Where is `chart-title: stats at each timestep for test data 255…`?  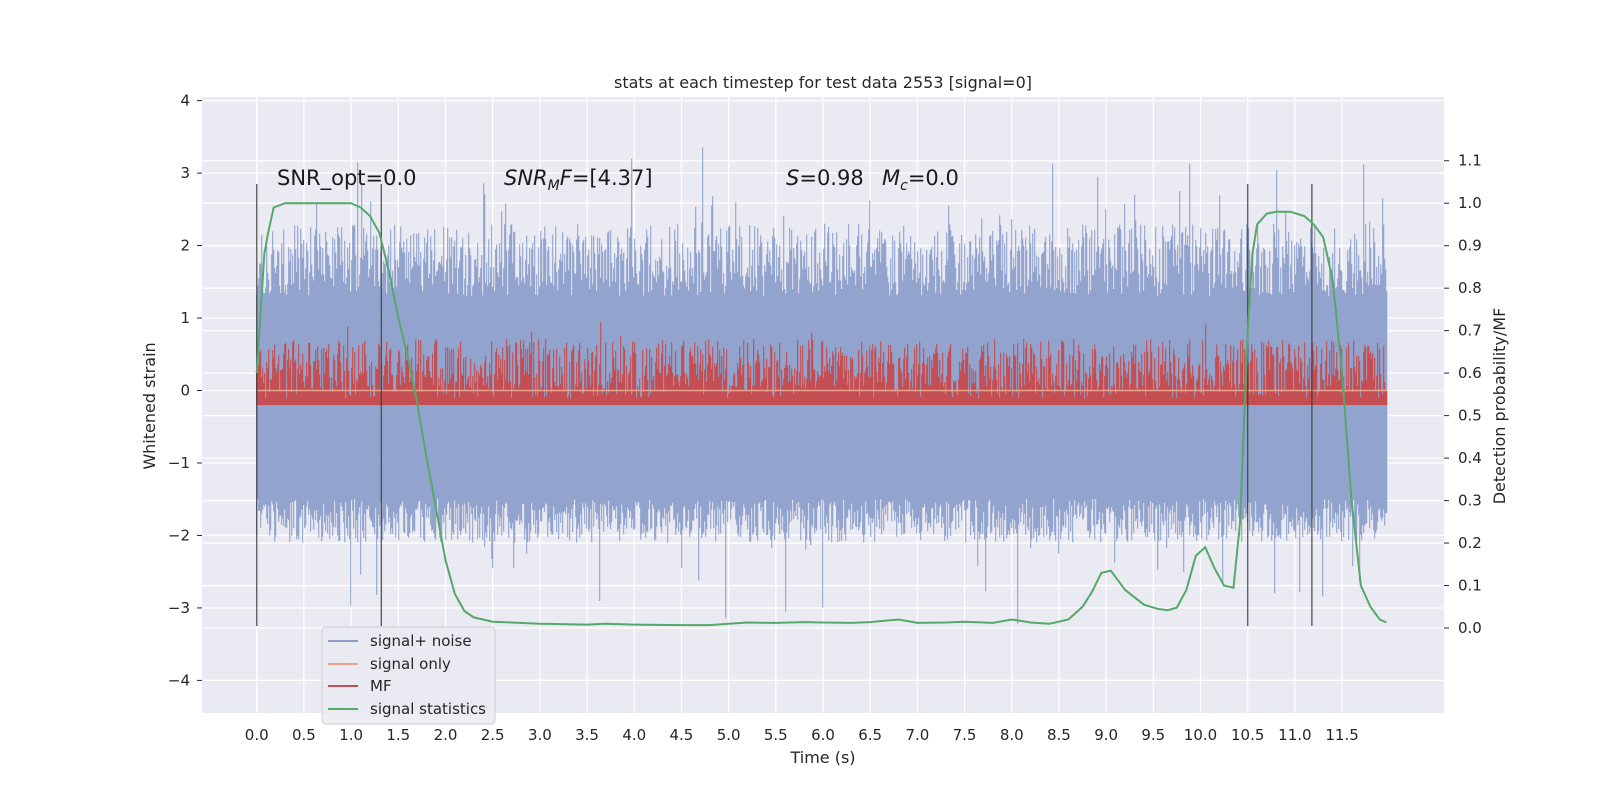 chart-title: stats at each timestep for test data 255… is located at coordinates (823, 82).